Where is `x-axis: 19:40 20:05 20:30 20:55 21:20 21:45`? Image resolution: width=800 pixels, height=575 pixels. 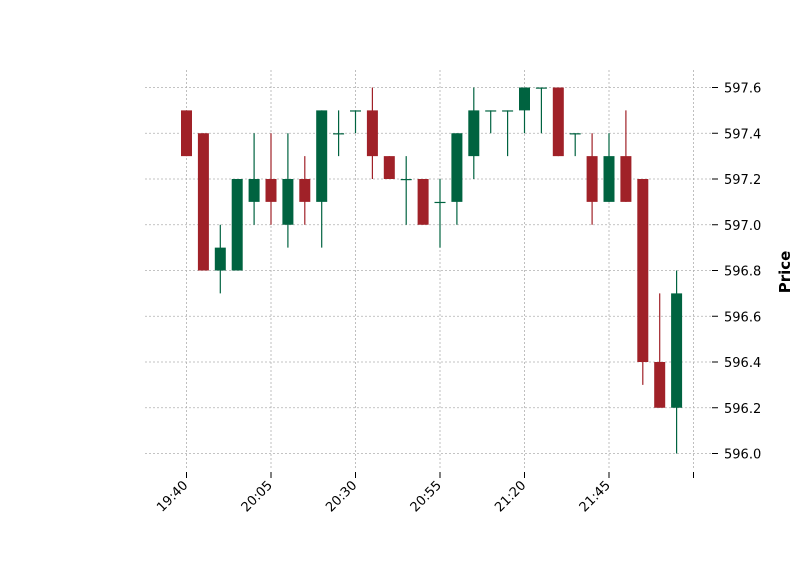
x-axis: 19:40 20:05 20:30 20:55 21:20 21:45 is located at coordinates (424, 493).